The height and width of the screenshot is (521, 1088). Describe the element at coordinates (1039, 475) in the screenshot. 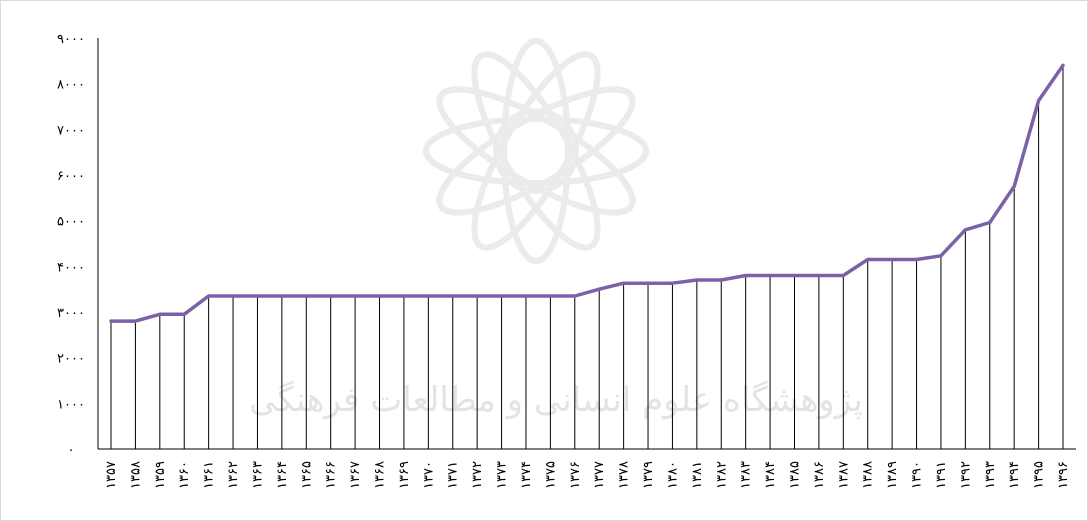

I see `x-tick-label: ۱۳۹۵` at that location.